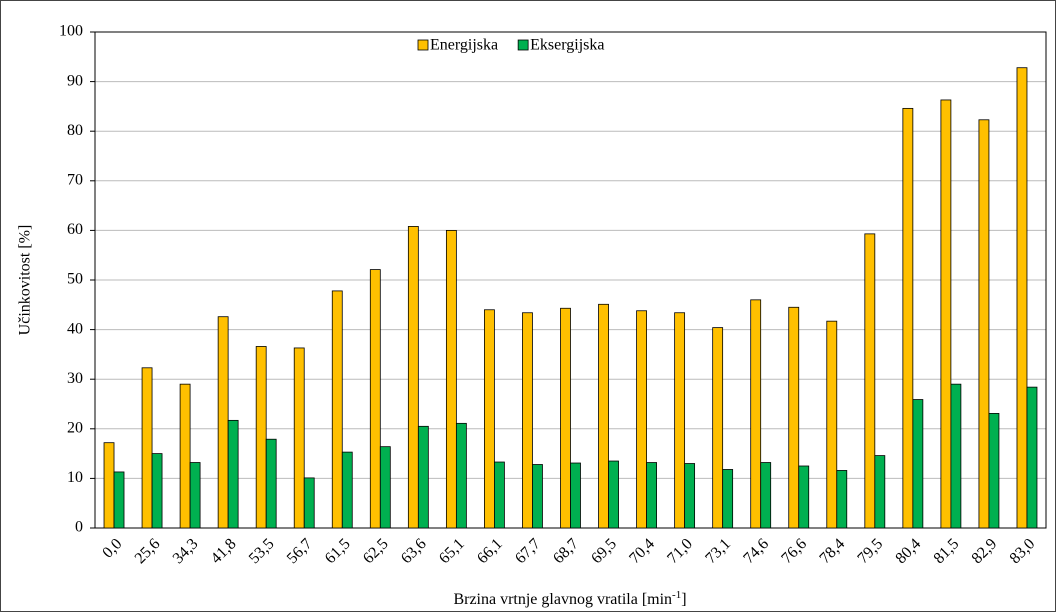 This screenshot has height=612, width=1056. What do you see at coordinates (676, 595) in the screenshot?
I see `x-axis-label-sup: -1` at bounding box center [676, 595].